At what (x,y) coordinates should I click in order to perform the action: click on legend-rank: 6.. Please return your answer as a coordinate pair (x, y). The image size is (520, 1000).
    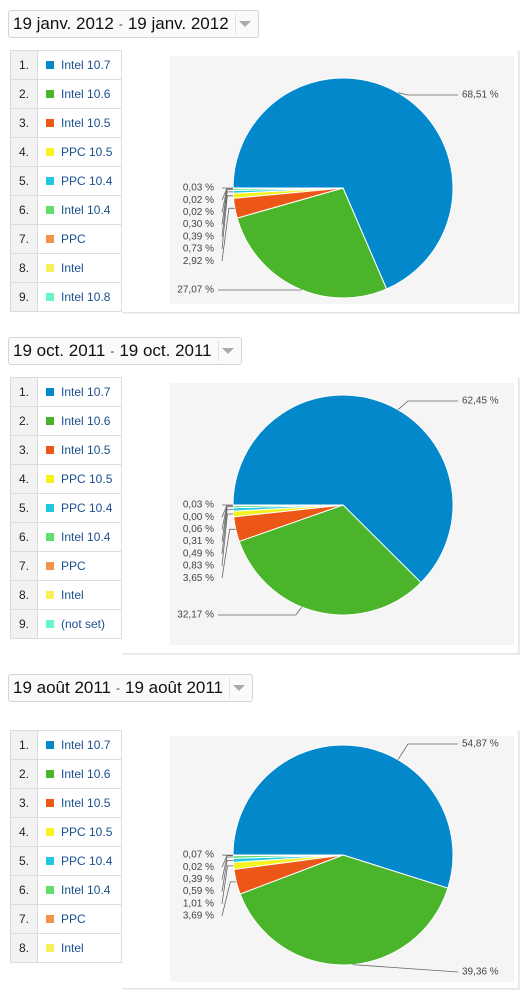
    Looking at the image, I should click on (24, 890).